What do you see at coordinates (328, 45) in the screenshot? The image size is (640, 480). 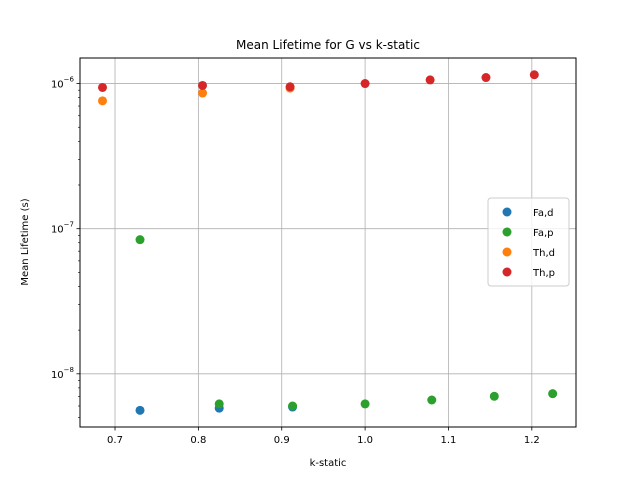 I see `chart-title: Mean Lifetime for G vs k-static` at bounding box center [328, 45].